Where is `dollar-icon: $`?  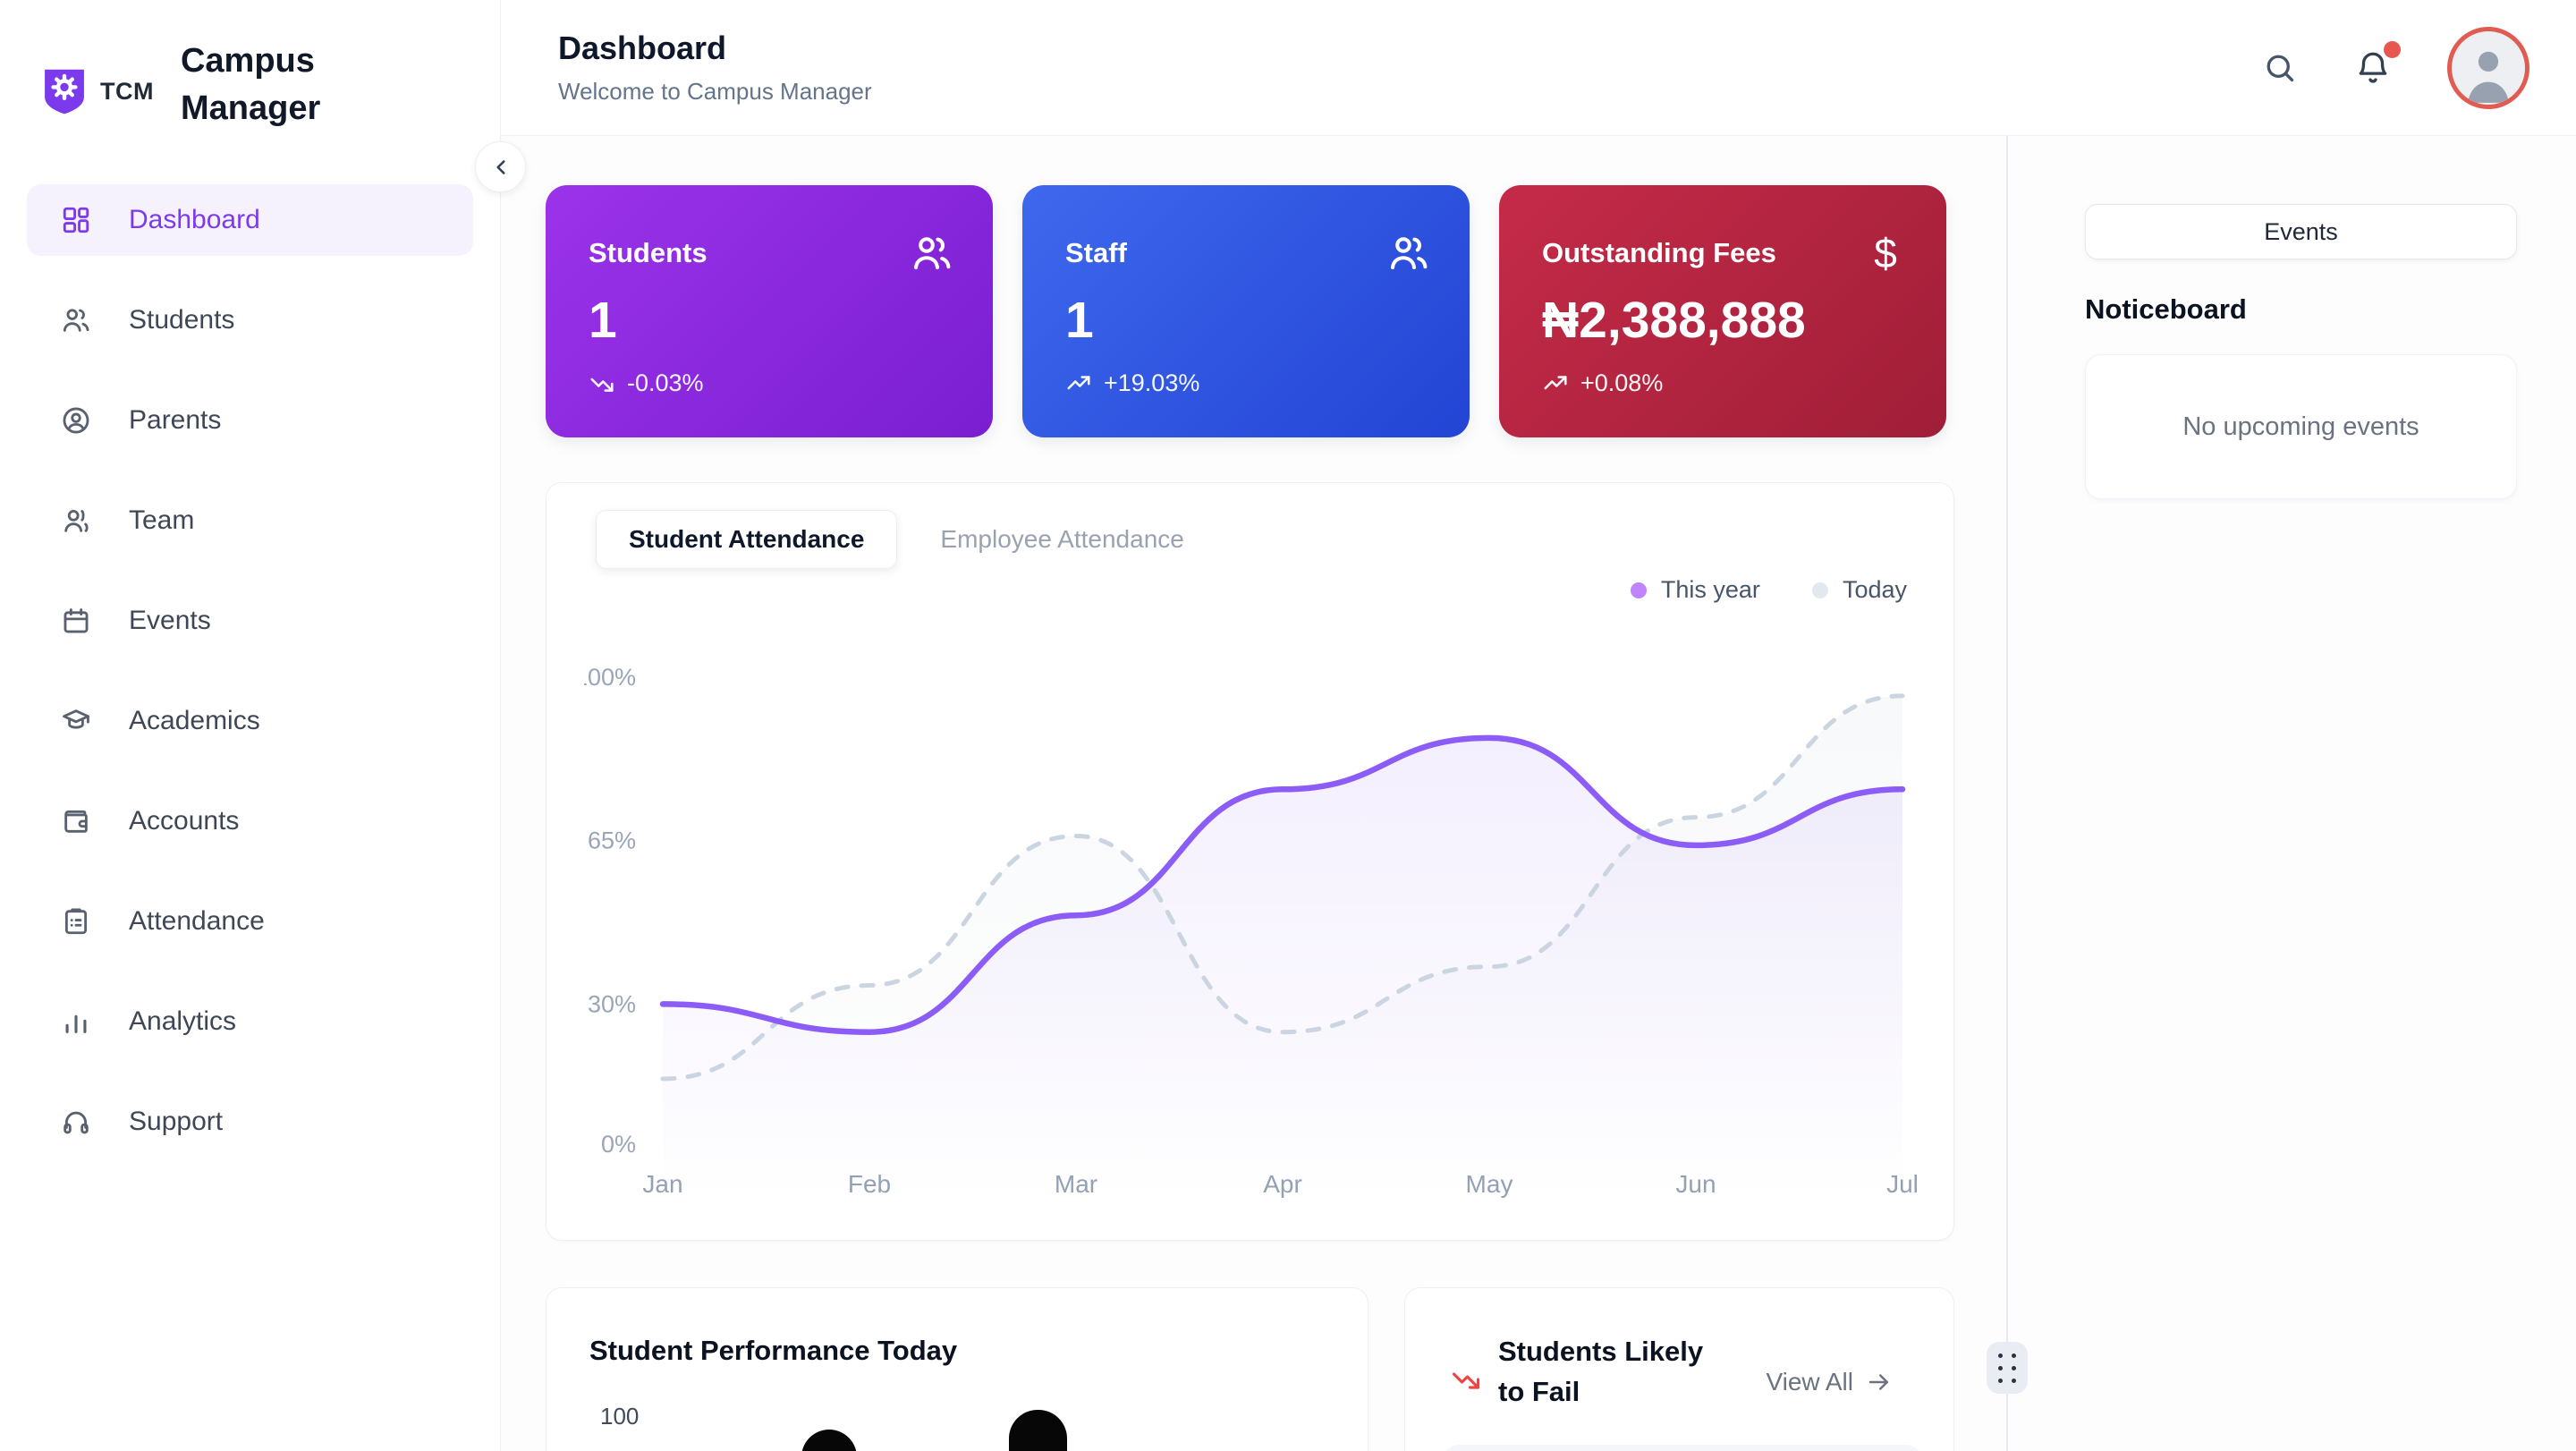 dollar-icon: $ is located at coordinates (1885, 253).